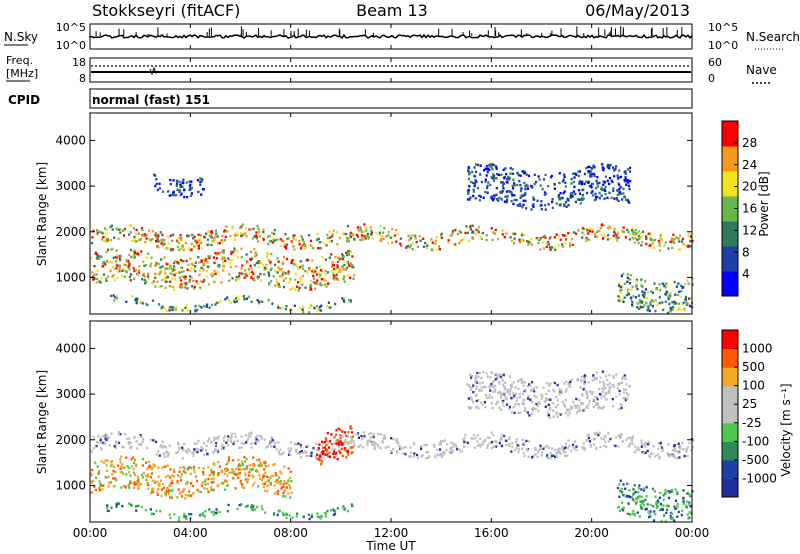  Describe the element at coordinates (723, 27) in the screenshot. I see `noise-right-tick-top: 10^5` at that location.